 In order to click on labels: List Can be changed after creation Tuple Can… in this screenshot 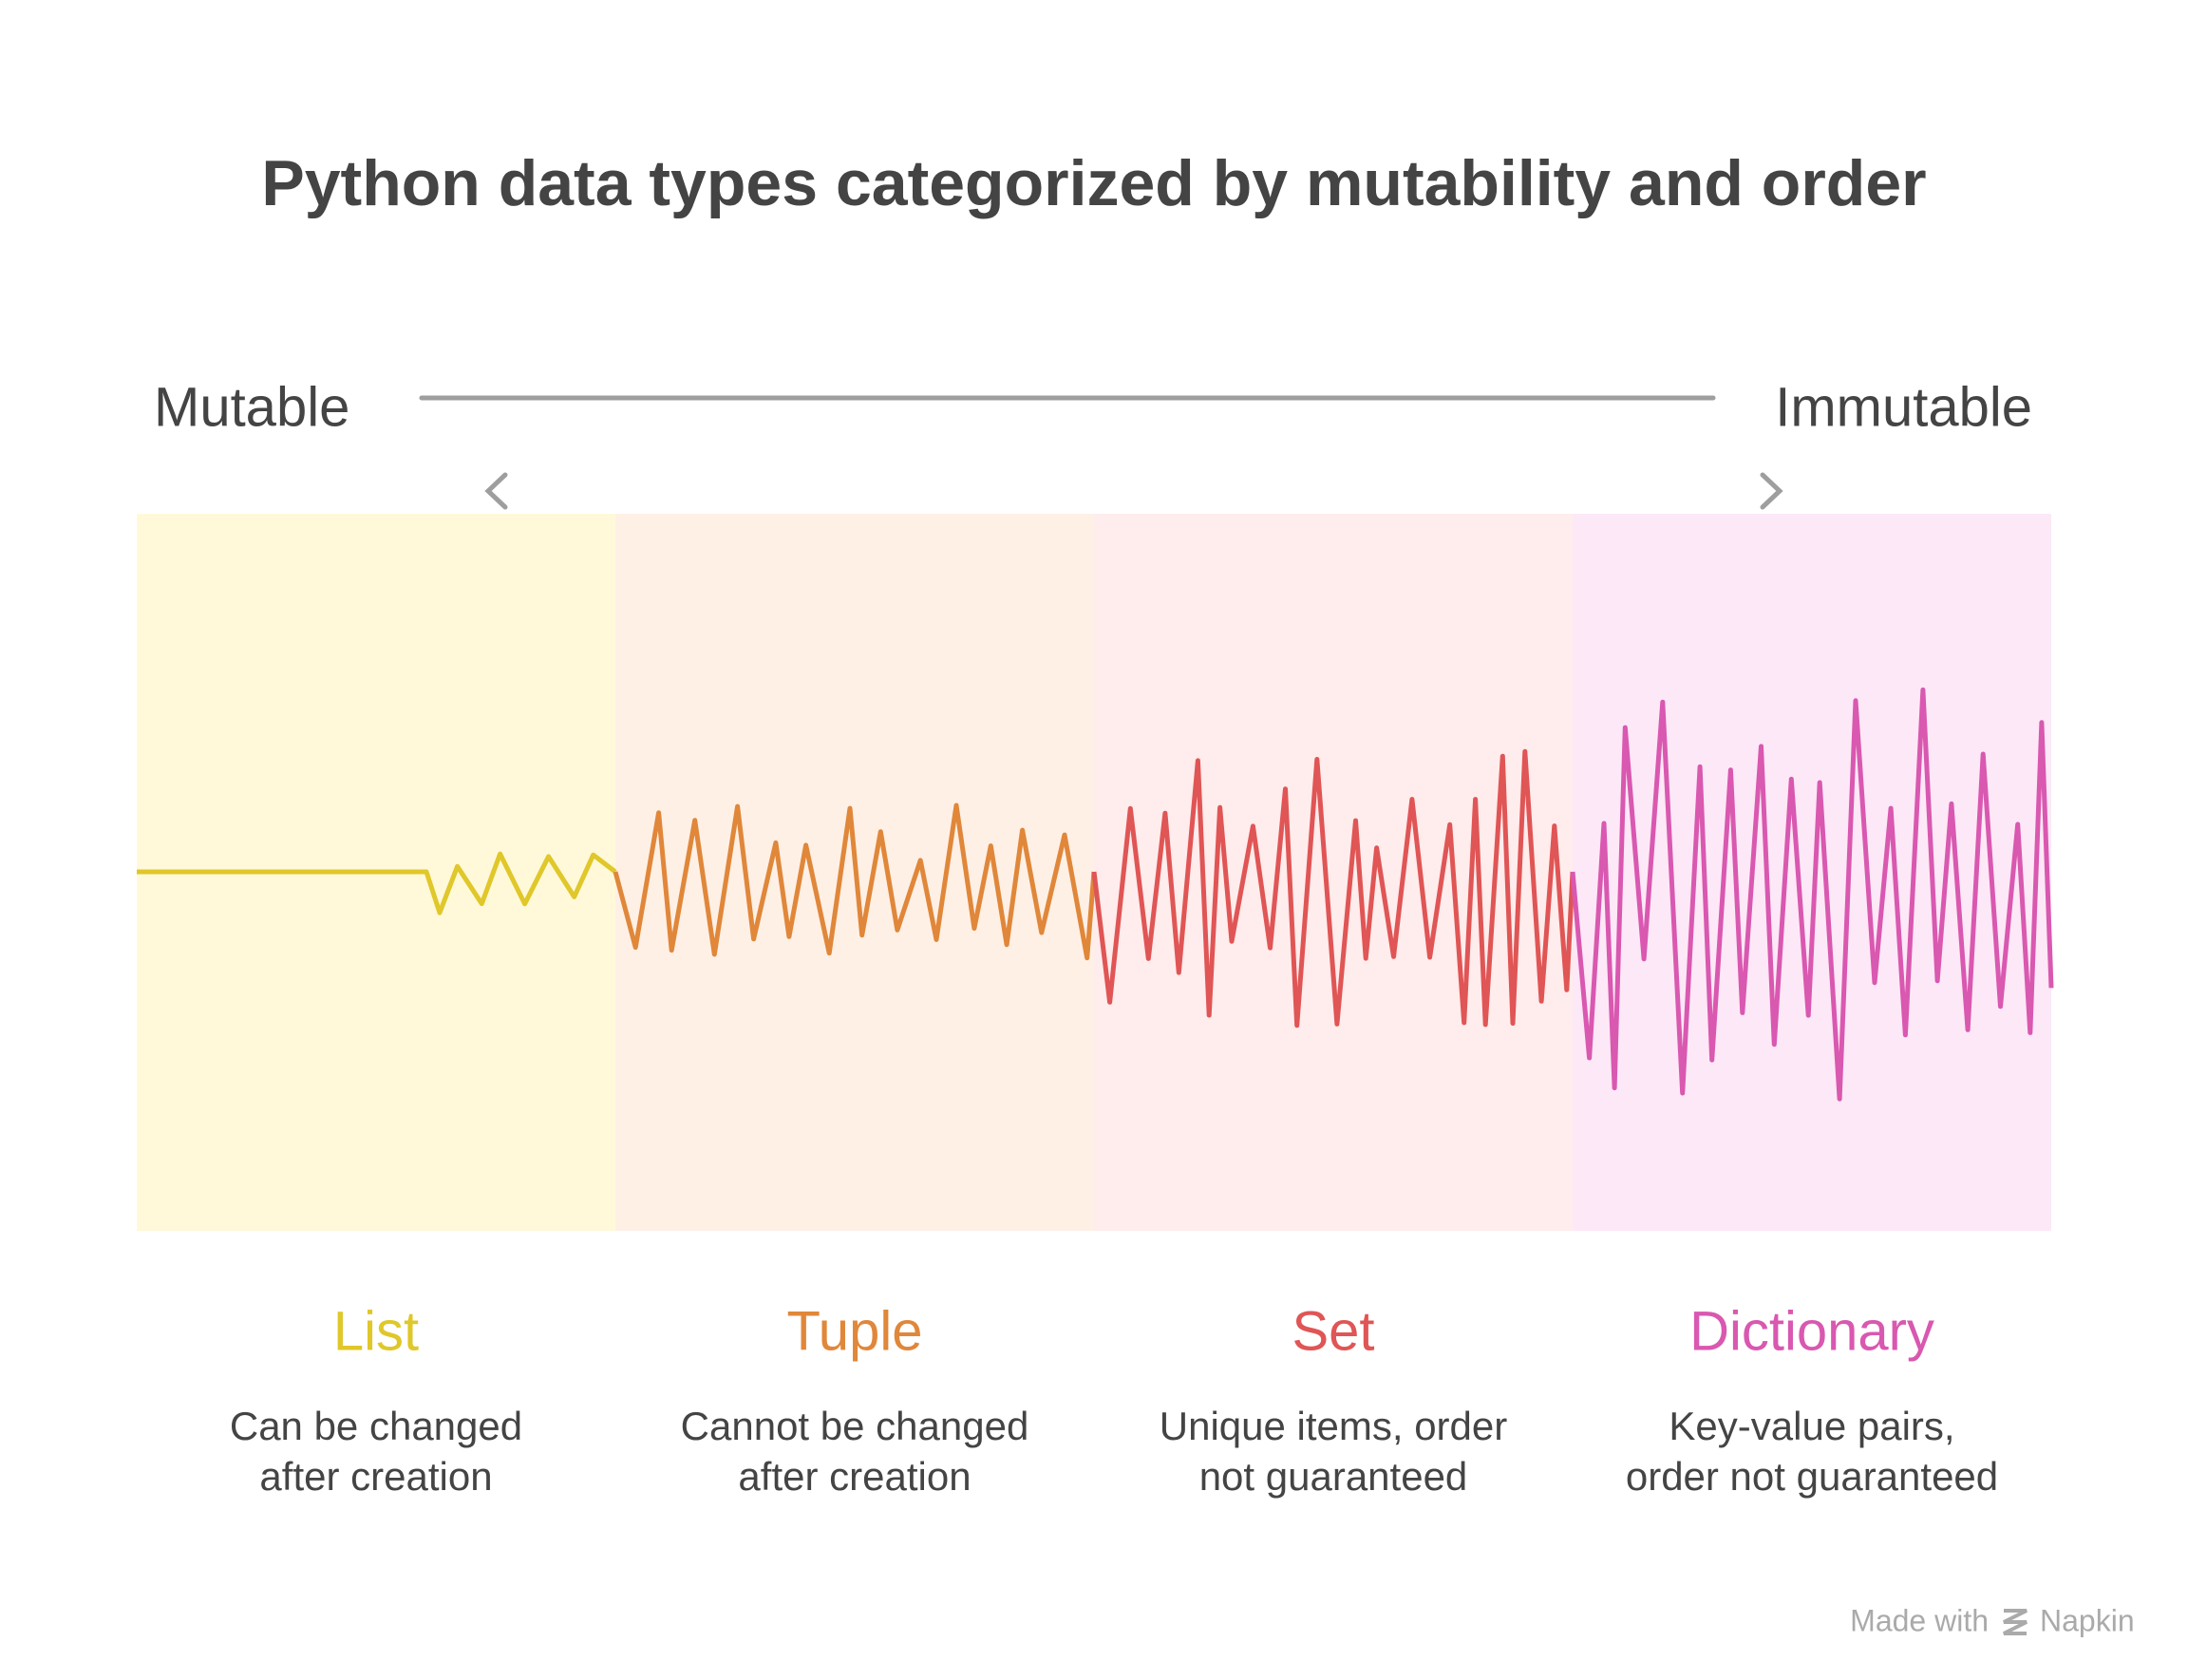, I will do `click(1114, 1399)`.